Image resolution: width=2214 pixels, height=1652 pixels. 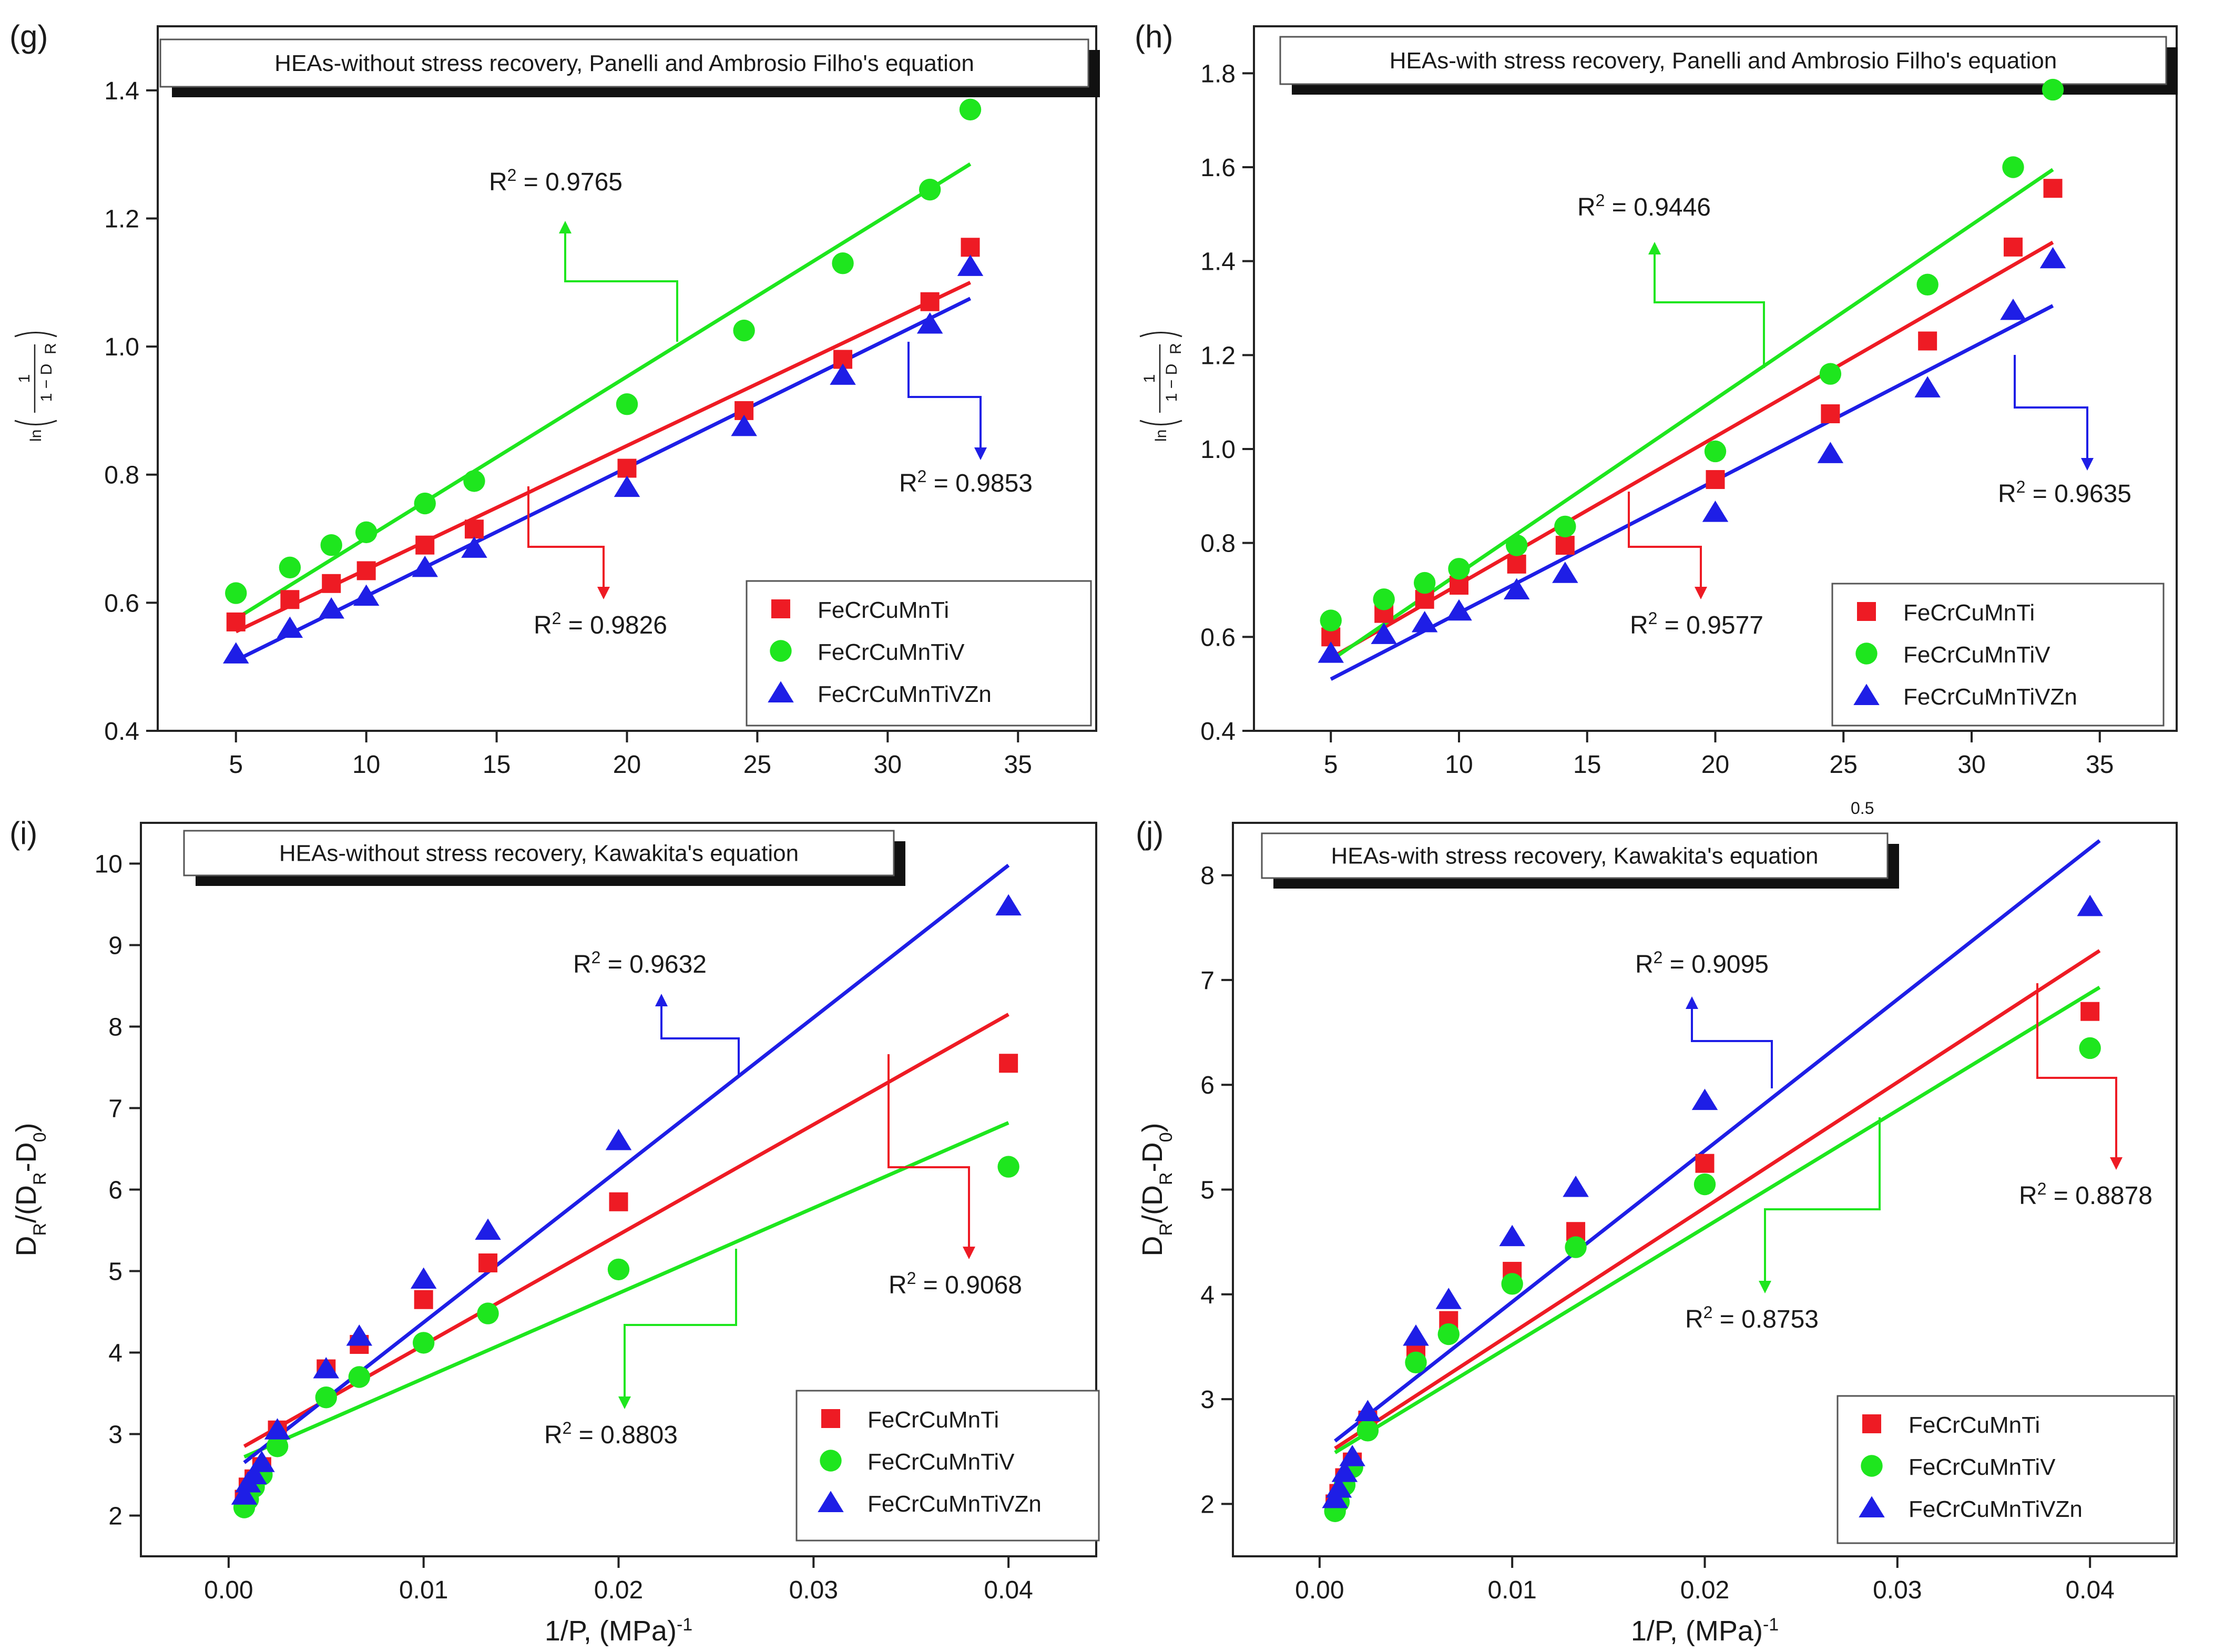 What do you see at coordinates (1971, 765) in the screenshot?
I see `x-tick-label: 30` at bounding box center [1971, 765].